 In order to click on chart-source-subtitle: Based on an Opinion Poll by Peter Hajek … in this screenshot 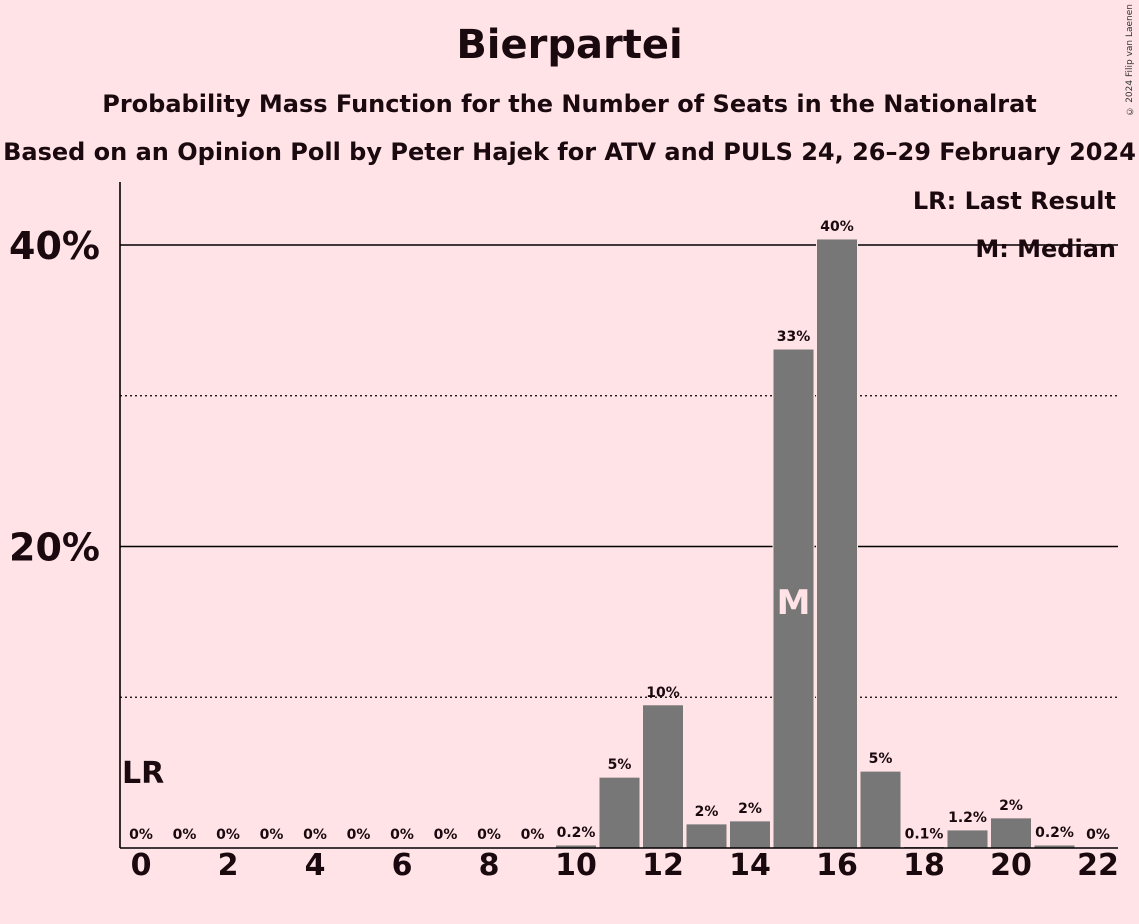, I will do `click(569, 152)`.